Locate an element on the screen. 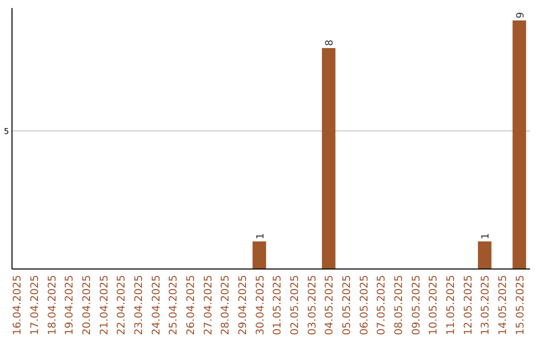  x-tick-label: 01.05.2025 is located at coordinates (278, 305).